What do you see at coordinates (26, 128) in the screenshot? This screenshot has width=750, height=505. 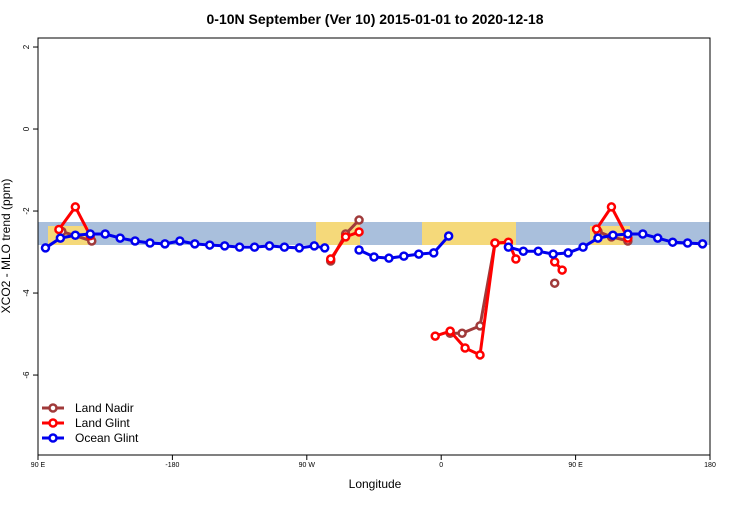 I see `y-tick-label: 0` at bounding box center [26, 128].